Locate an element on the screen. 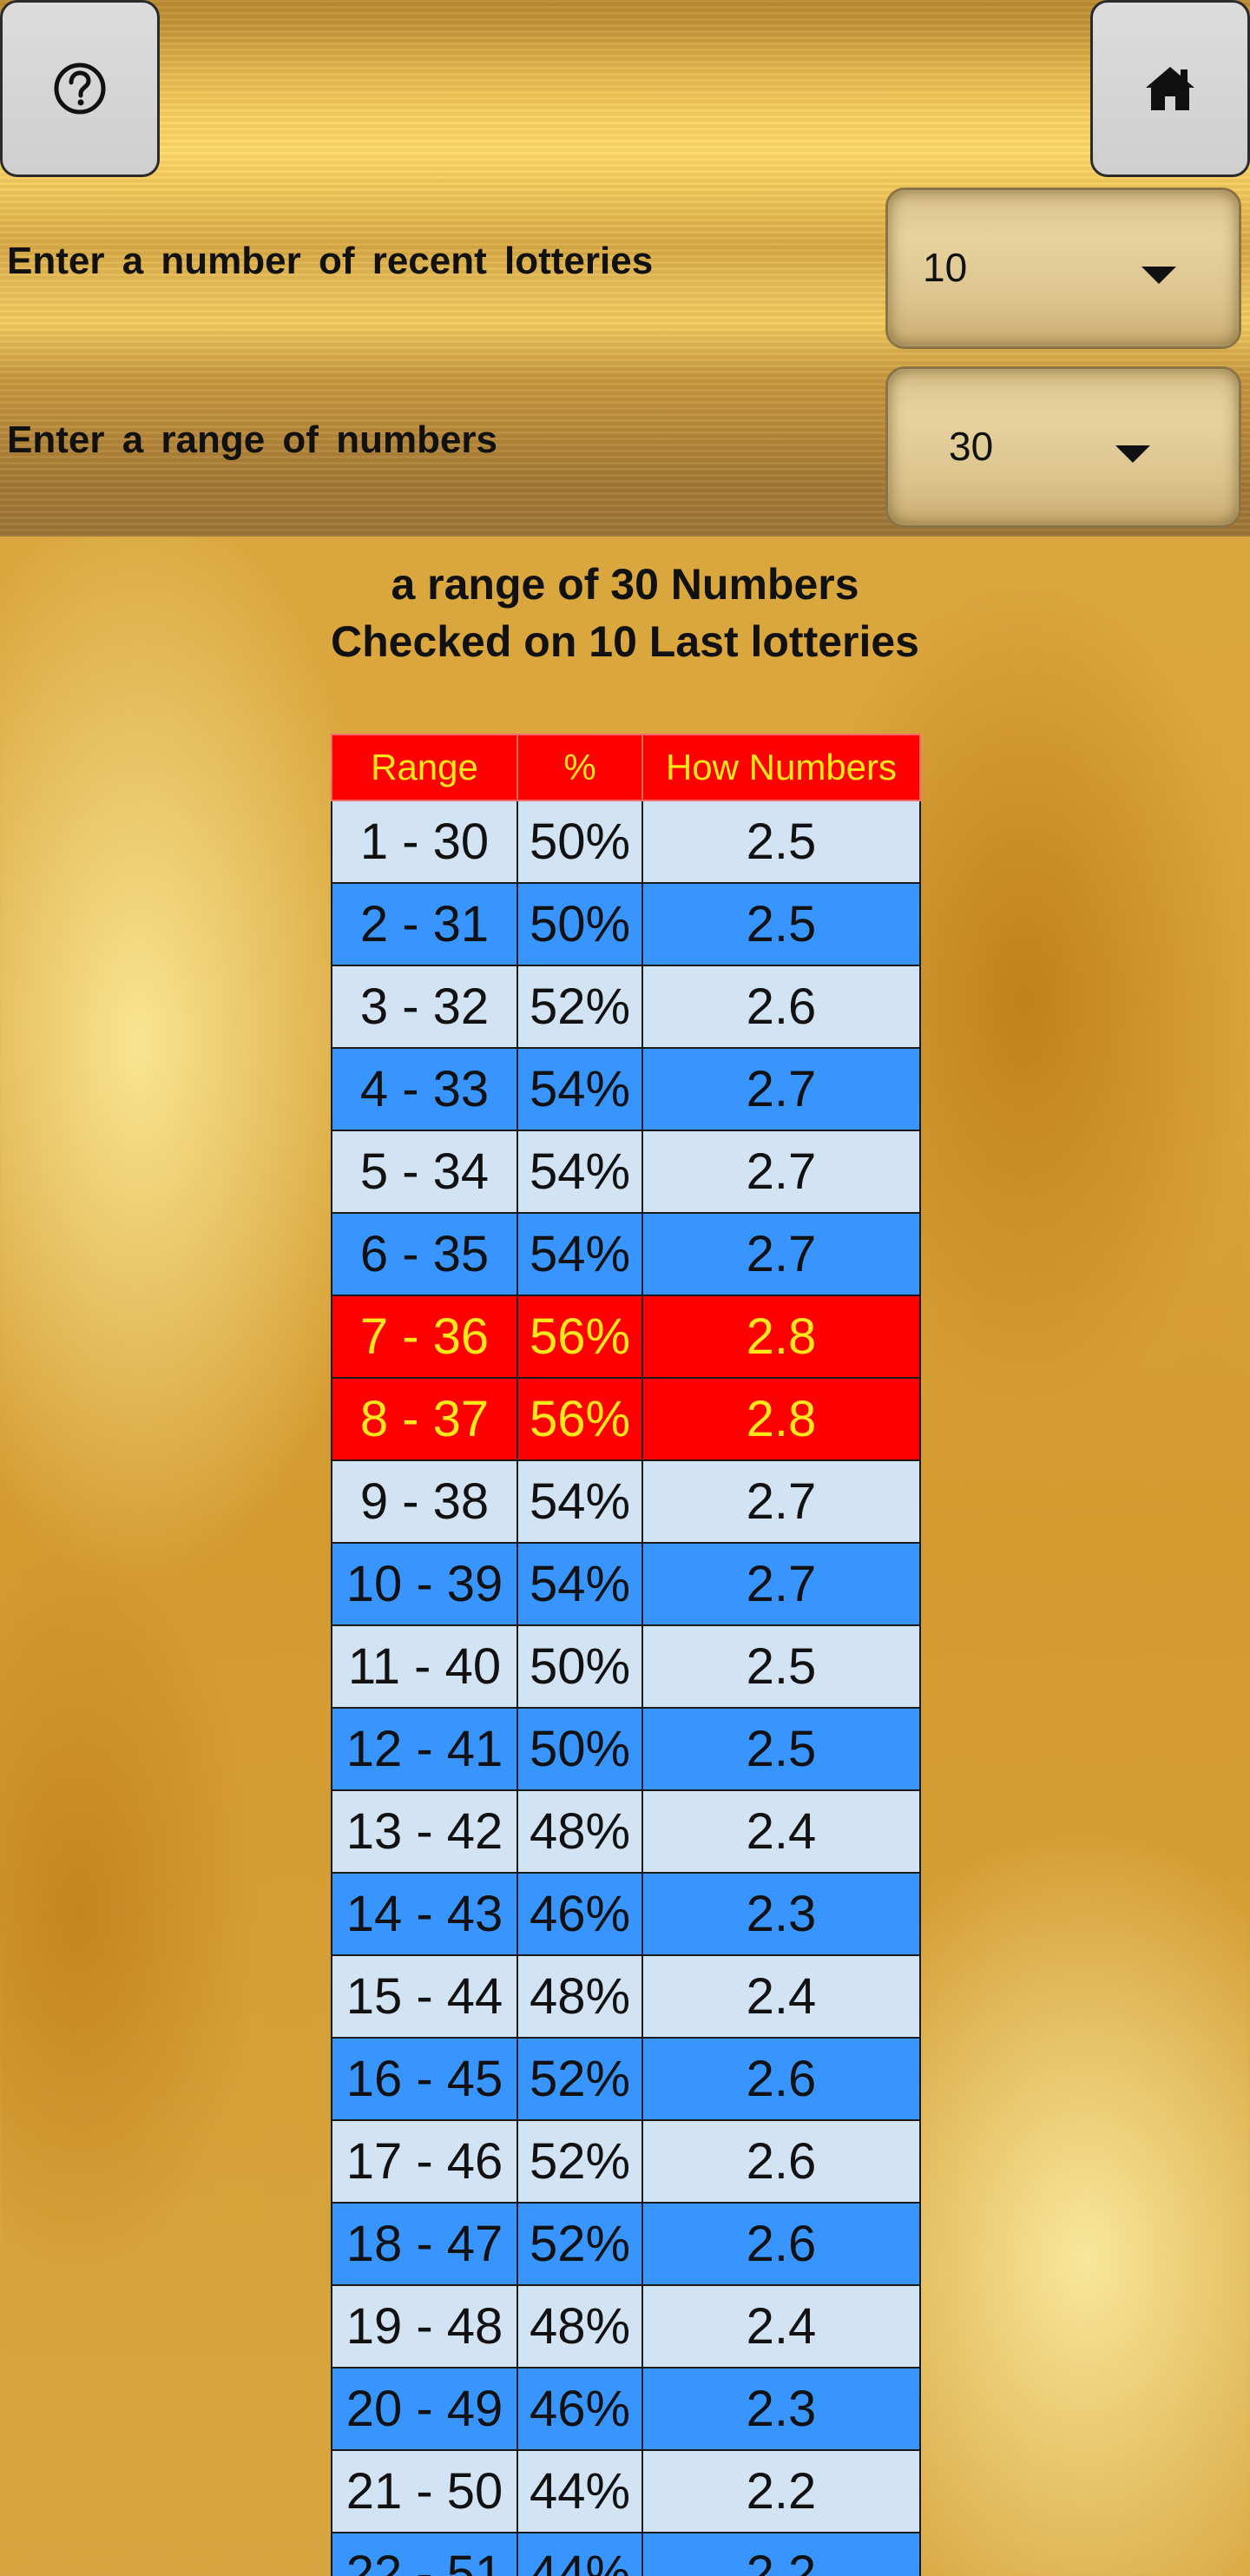  column-header-how-numbers: How Numbers is located at coordinates (781, 767).